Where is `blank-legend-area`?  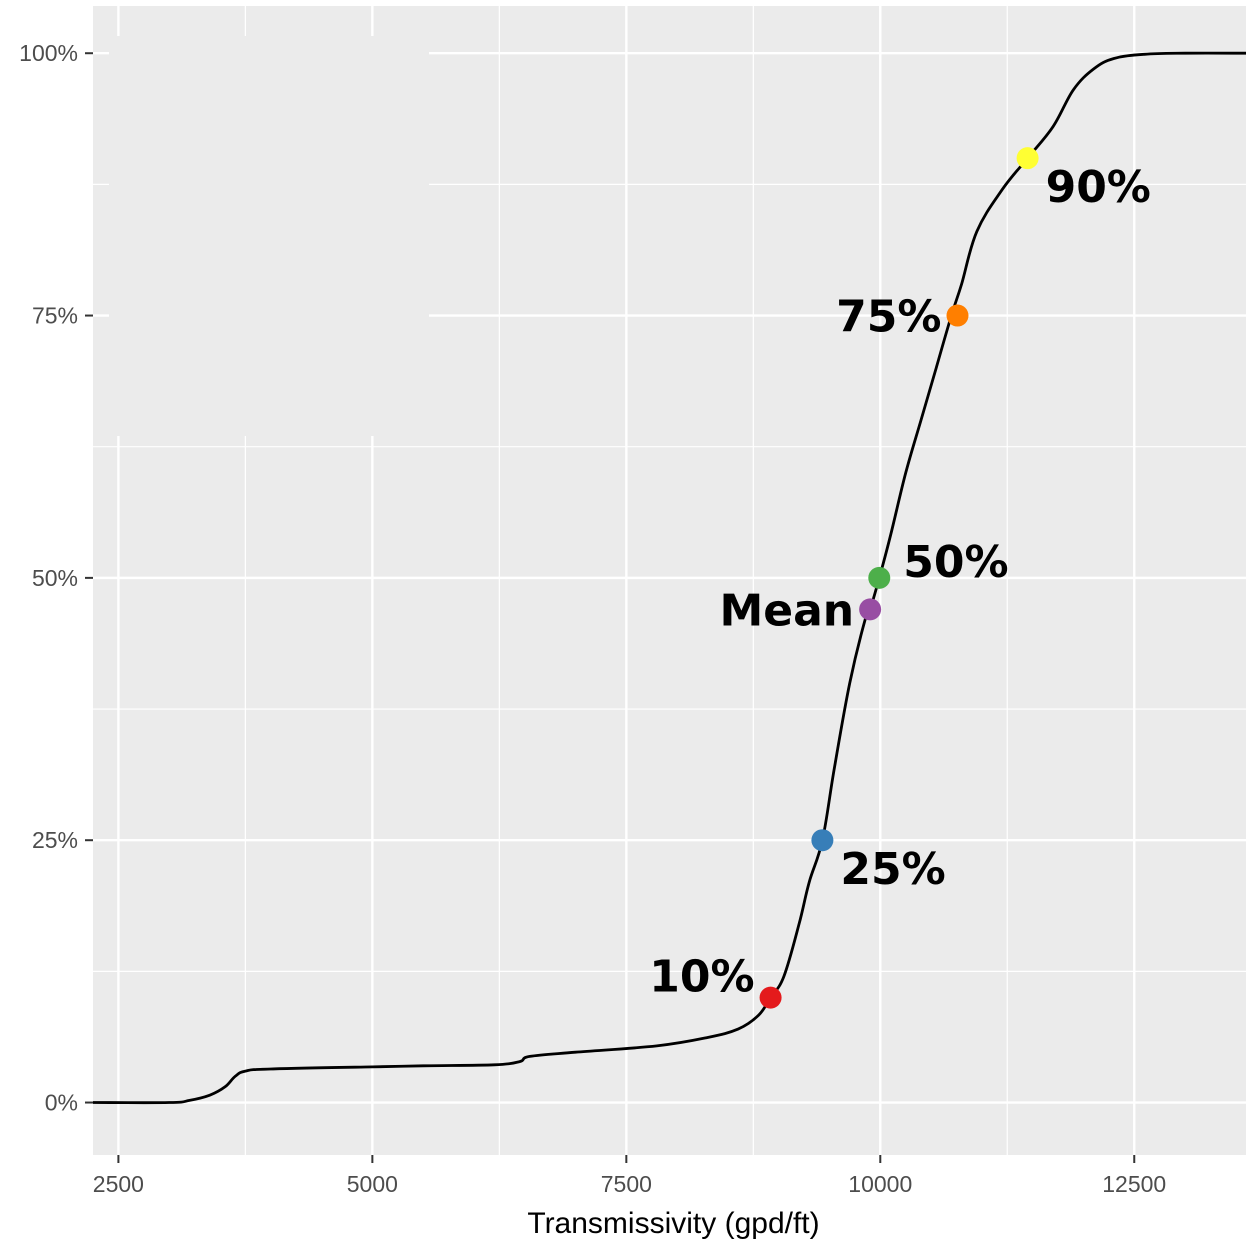 blank-legend-area is located at coordinates (269, 236).